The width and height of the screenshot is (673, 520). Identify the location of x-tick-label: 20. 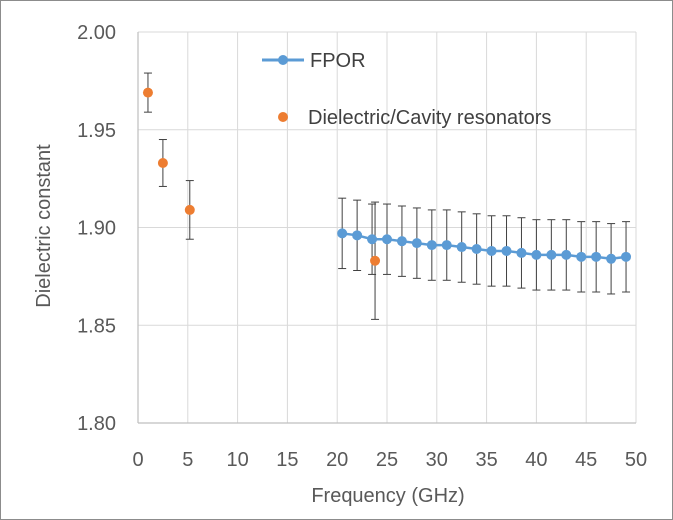
(337, 460).